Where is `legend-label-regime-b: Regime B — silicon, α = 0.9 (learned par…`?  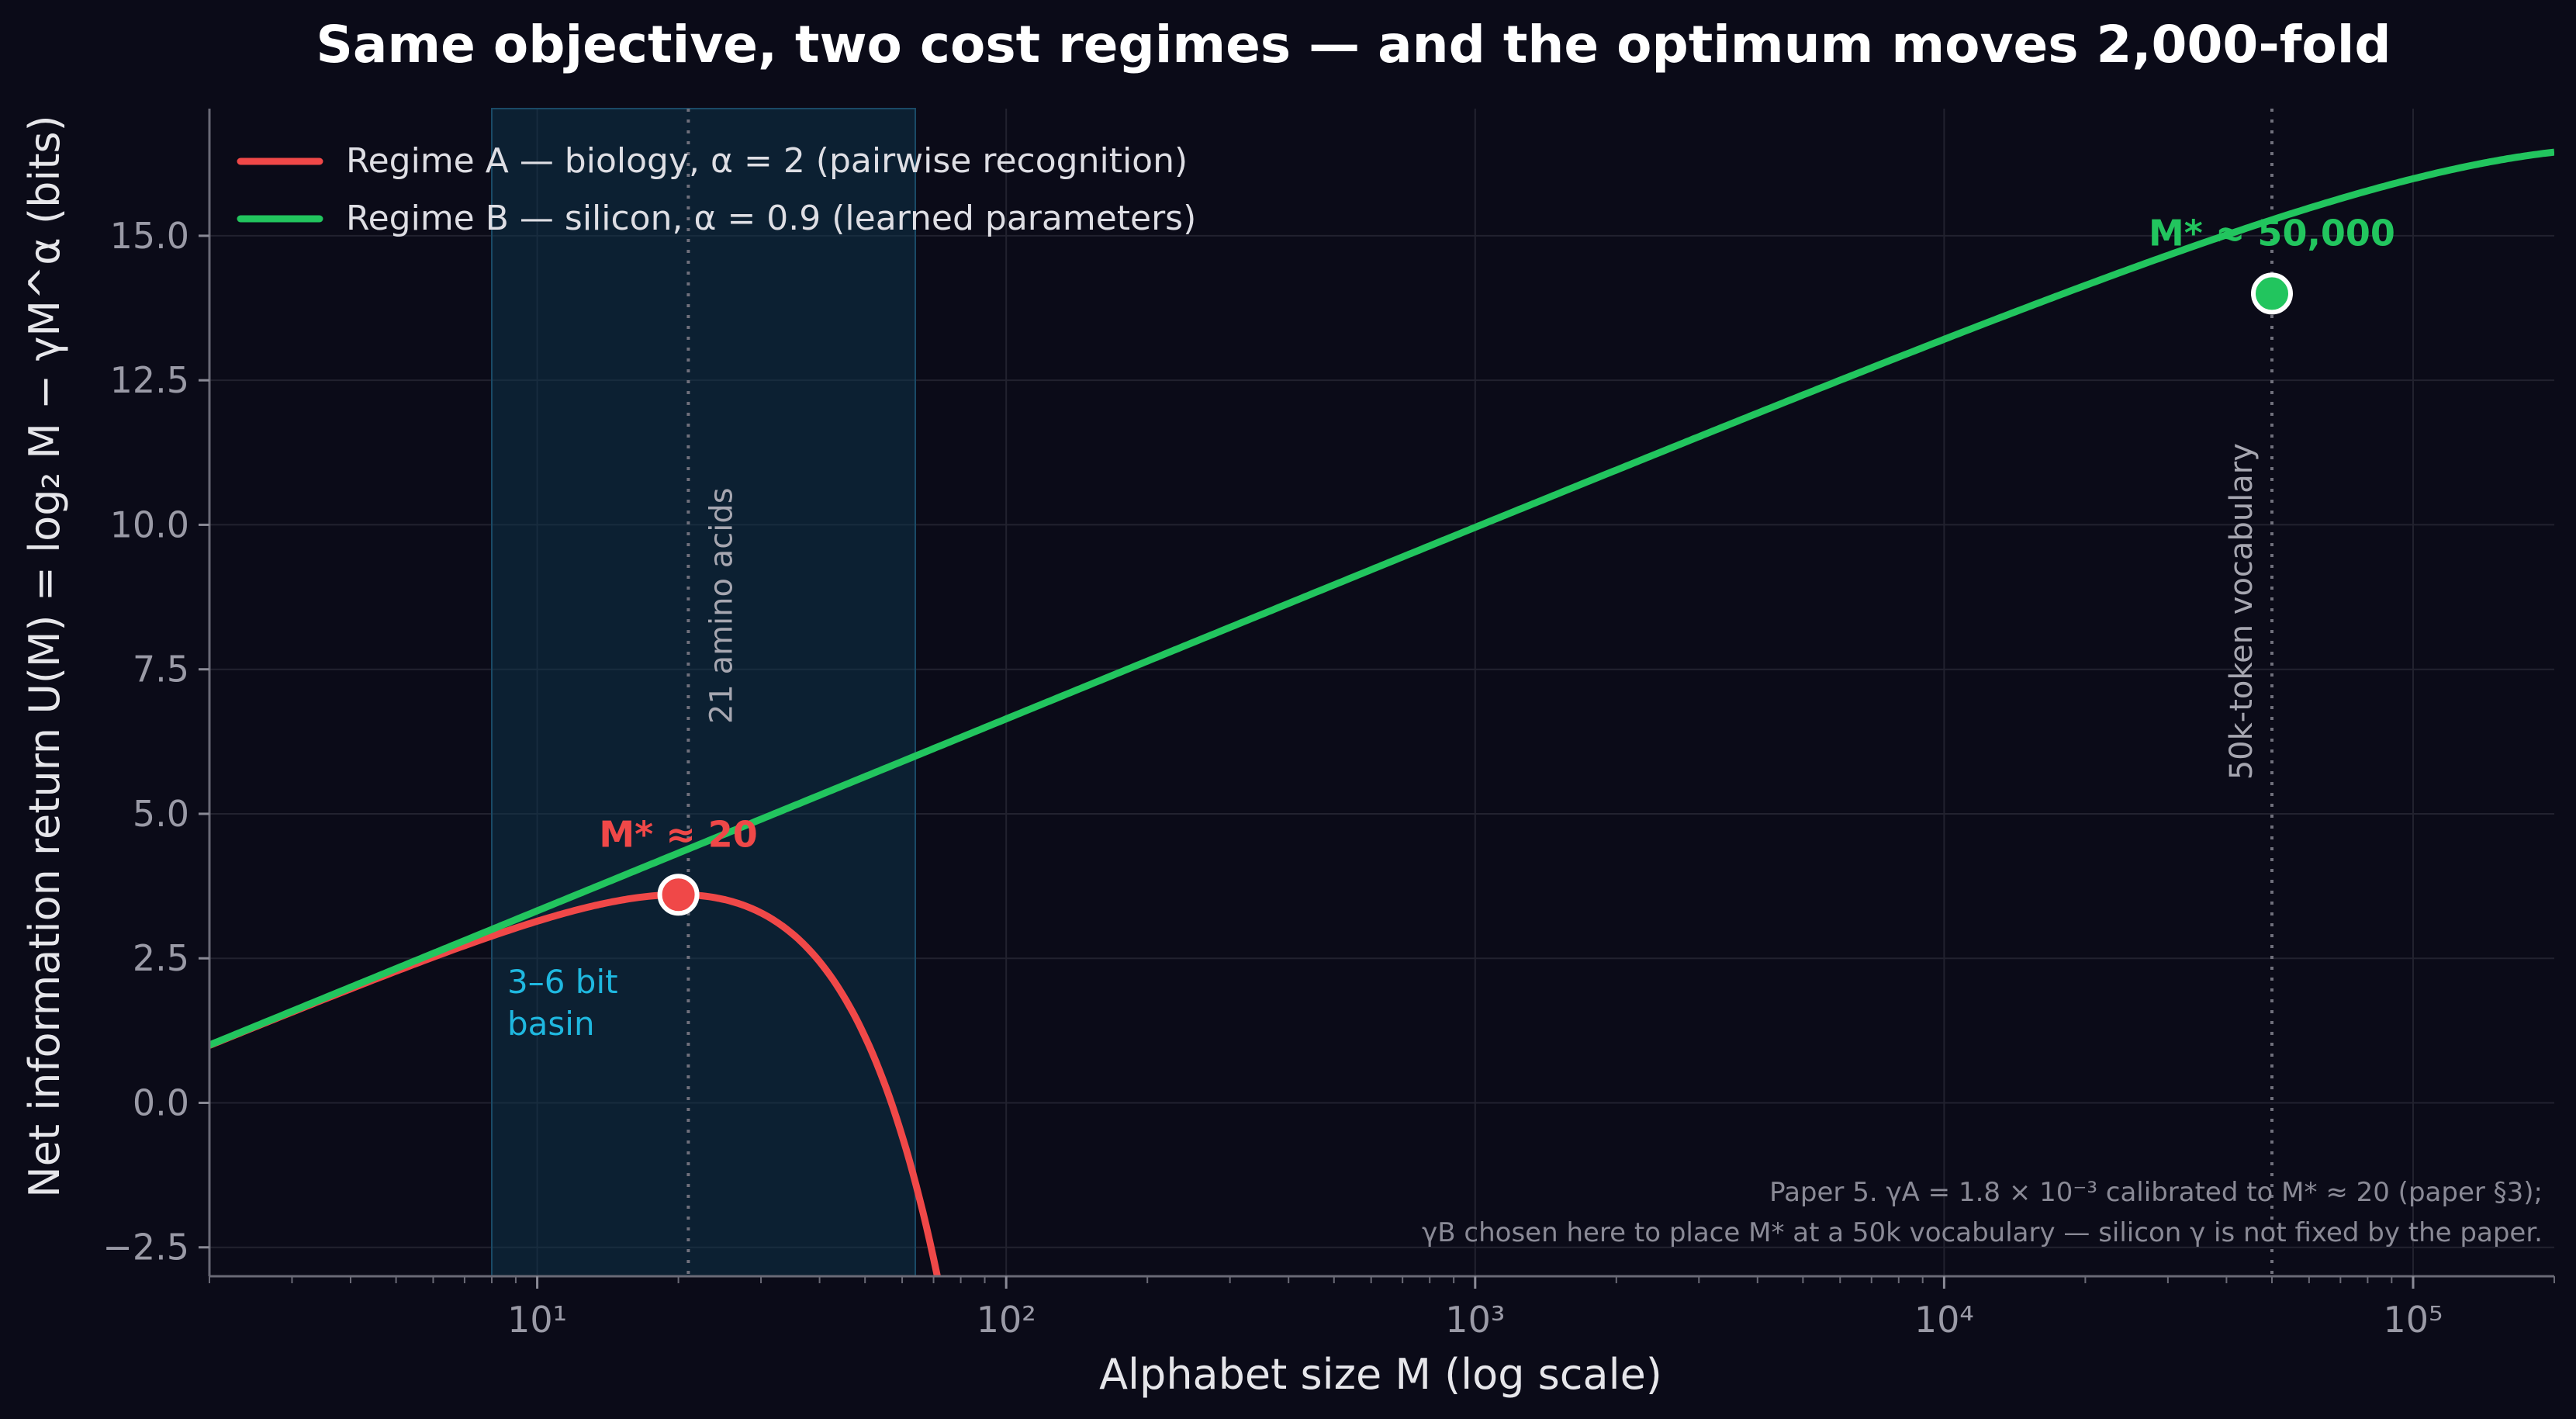 legend-label-regime-b: Regime B — silicon, α = 0.9 (learned par… is located at coordinates (771, 219).